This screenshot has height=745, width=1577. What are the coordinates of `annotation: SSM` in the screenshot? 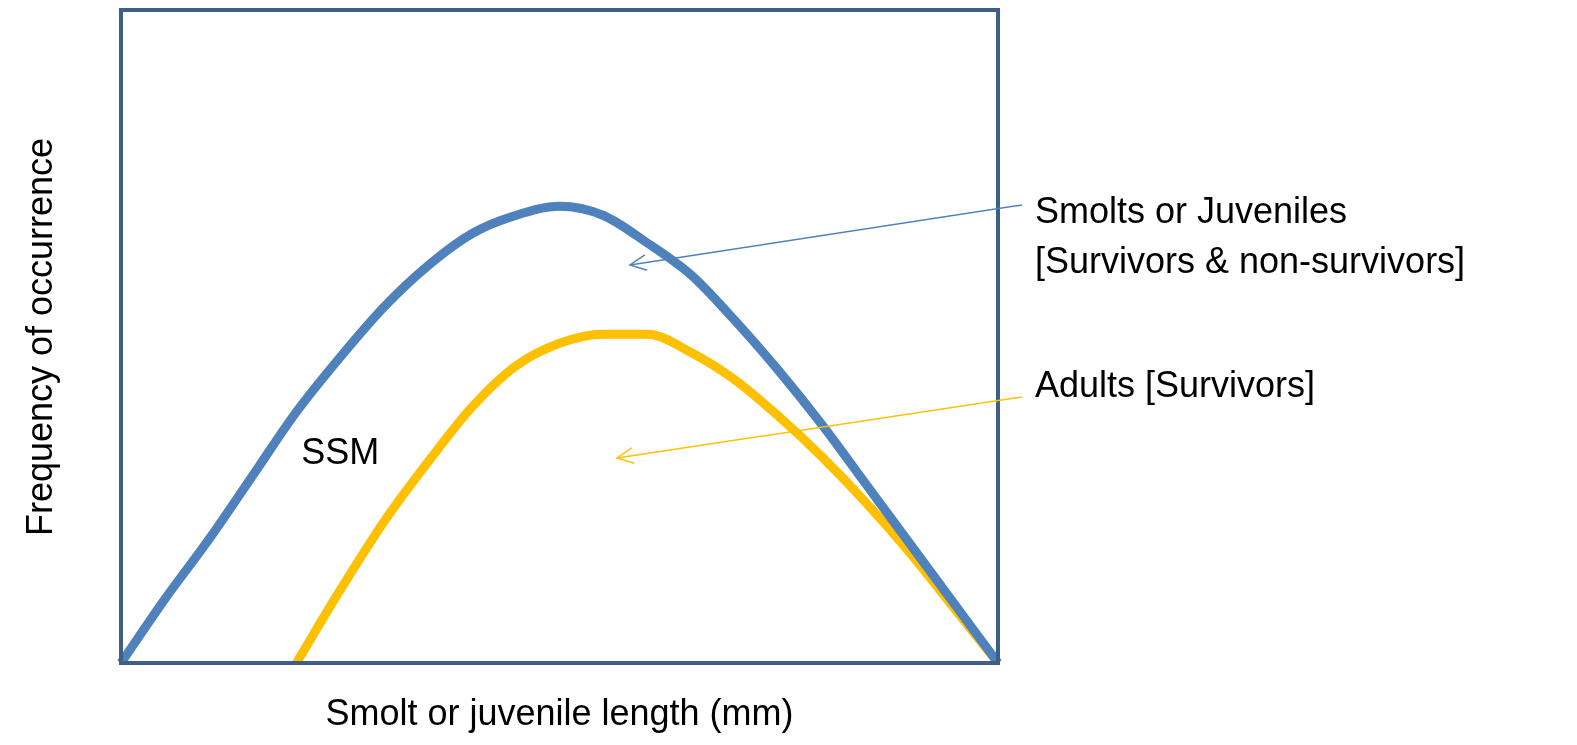 It's located at (340, 451).